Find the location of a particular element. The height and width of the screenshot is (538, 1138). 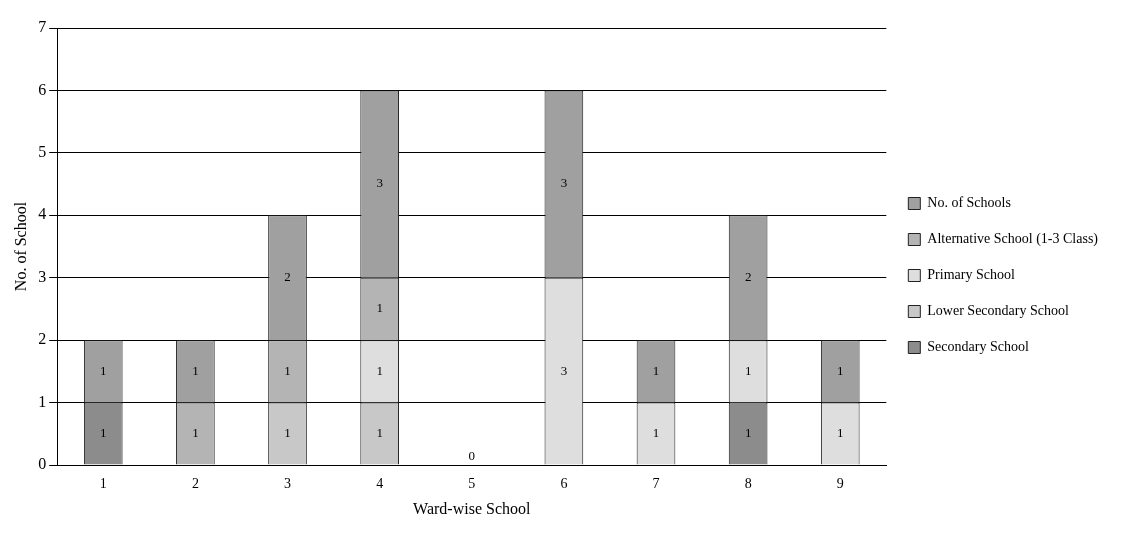

x-tick-label: 2 is located at coordinates (195, 484).